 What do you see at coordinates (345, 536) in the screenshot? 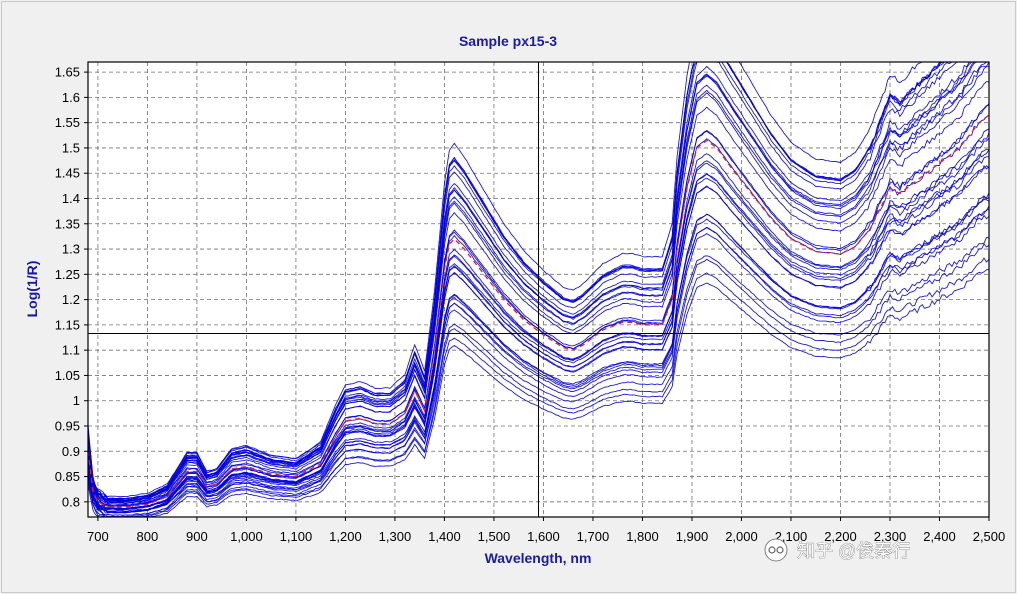
I see `x-tick-label: 1,200` at bounding box center [345, 536].